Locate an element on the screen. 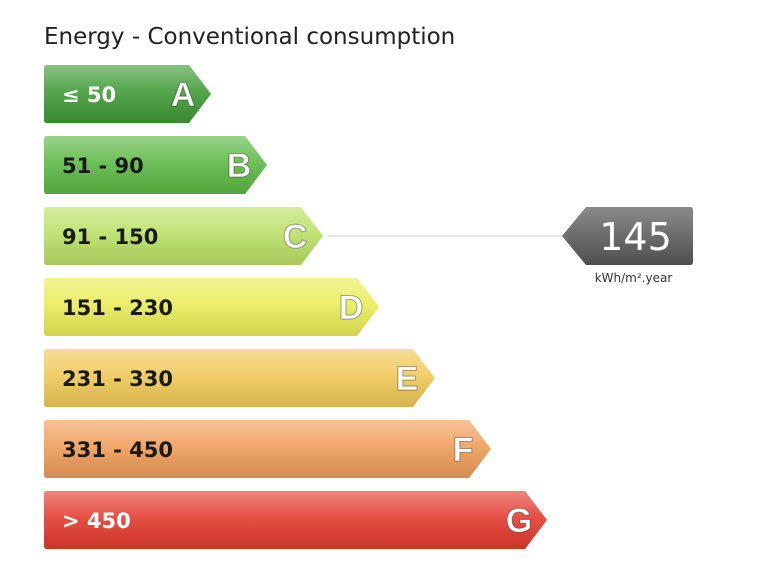 The image size is (768, 576). rating-bar-d: 151 - 230 D is located at coordinates (211, 307).